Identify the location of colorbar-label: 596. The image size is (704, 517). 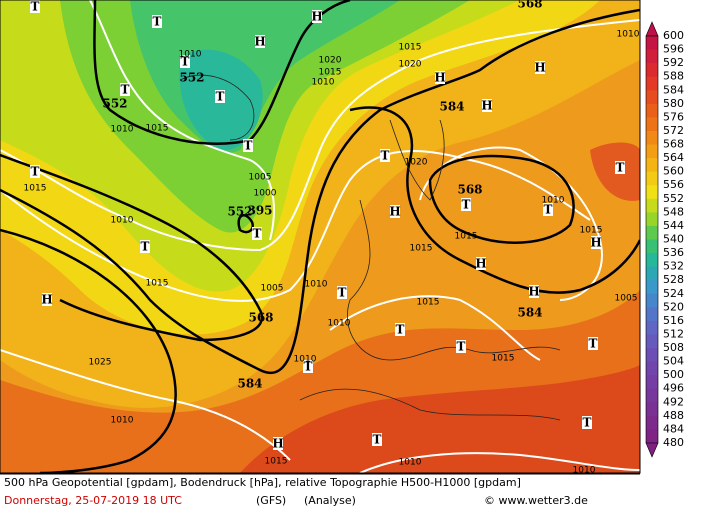
(673, 49).